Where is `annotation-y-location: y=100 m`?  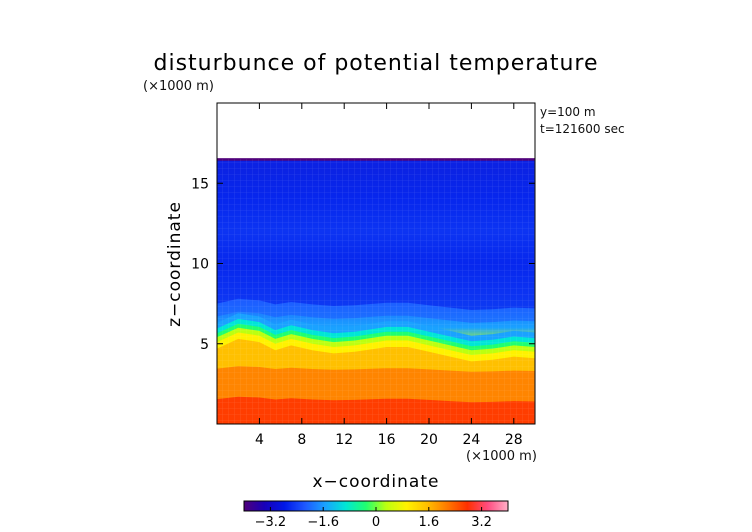 annotation-y-location: y=100 m is located at coordinates (568, 112).